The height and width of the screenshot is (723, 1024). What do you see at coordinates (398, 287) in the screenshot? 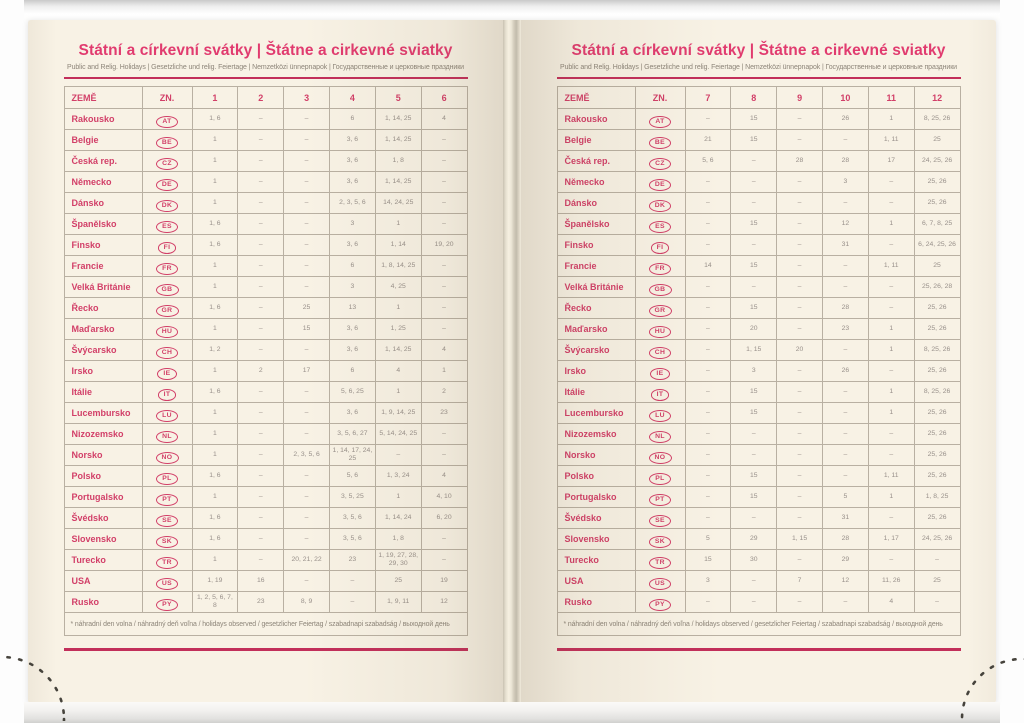
I see `holiday-days-cell: 4, 25` at bounding box center [398, 287].